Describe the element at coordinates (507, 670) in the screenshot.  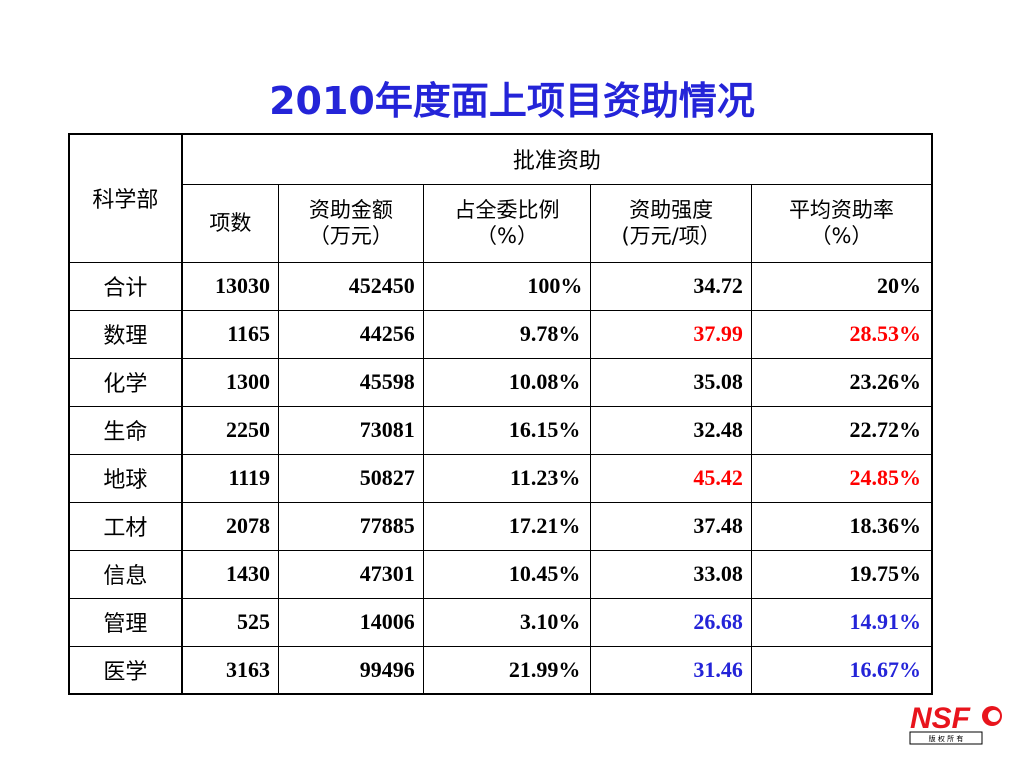
I see `share-cell: 21.99%` at that location.